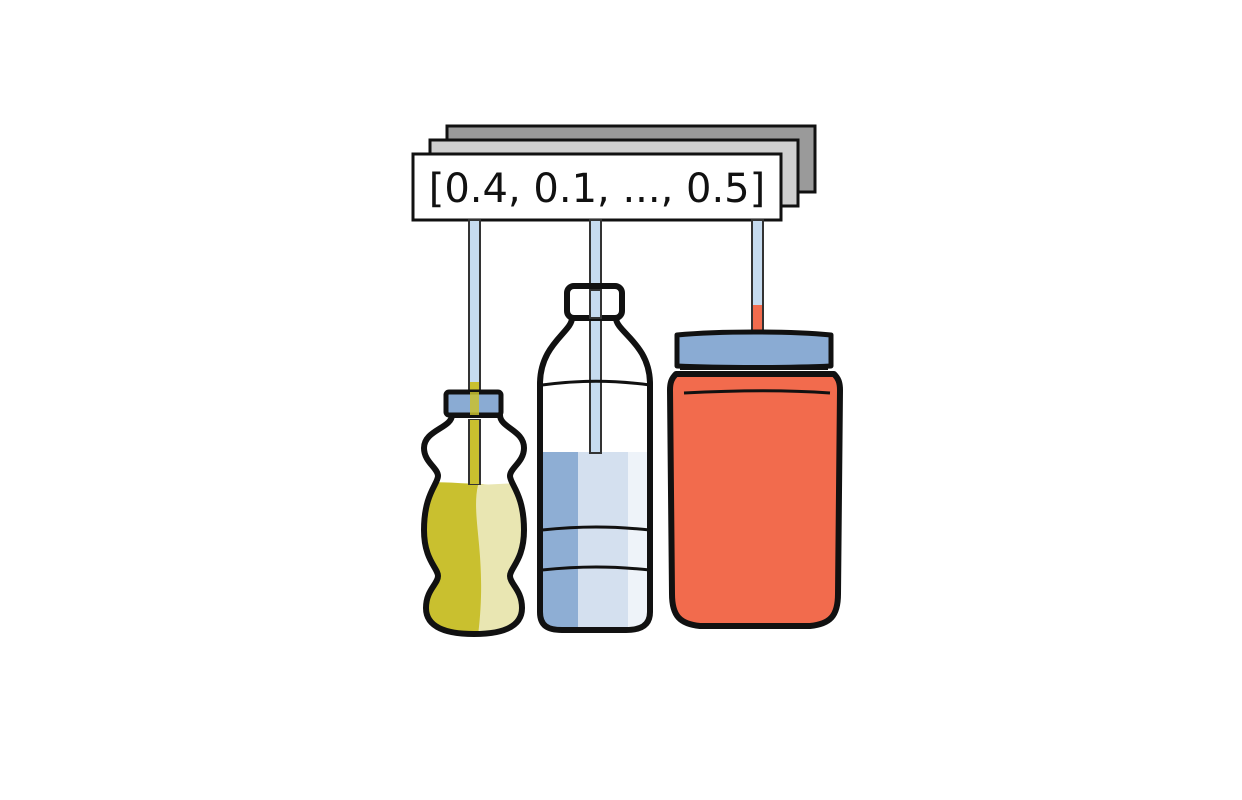 The height and width of the screenshot is (800, 1242). Describe the element at coordinates (474, 513) in the screenshot. I see `juice-bottle` at that location.